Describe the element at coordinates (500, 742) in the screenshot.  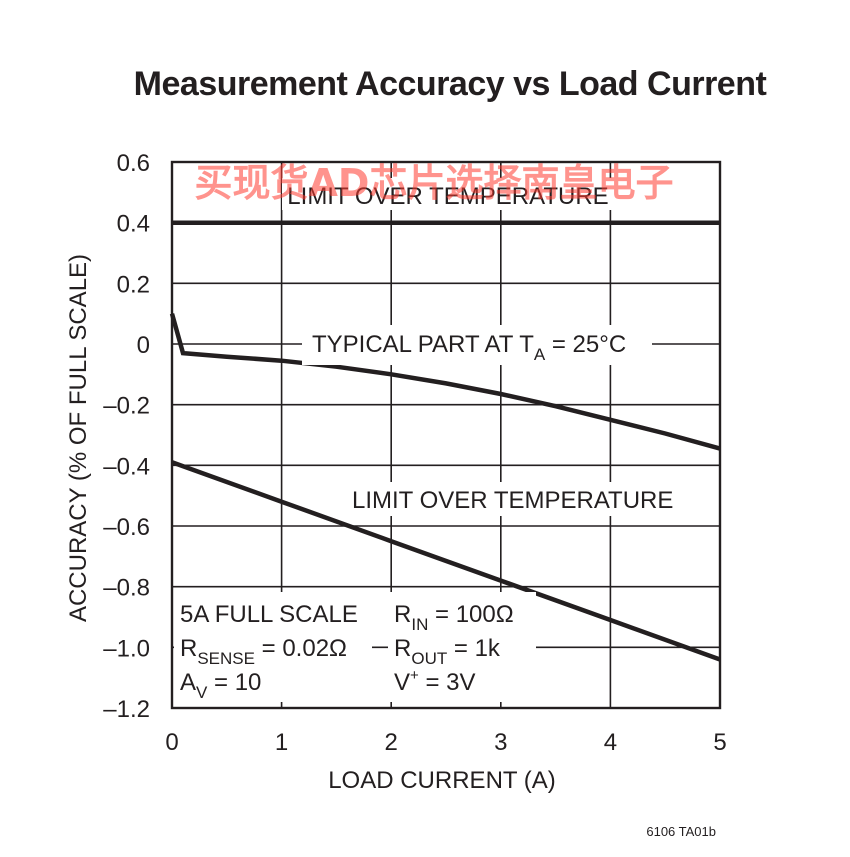
I see `x-tick-label: 3` at that location.